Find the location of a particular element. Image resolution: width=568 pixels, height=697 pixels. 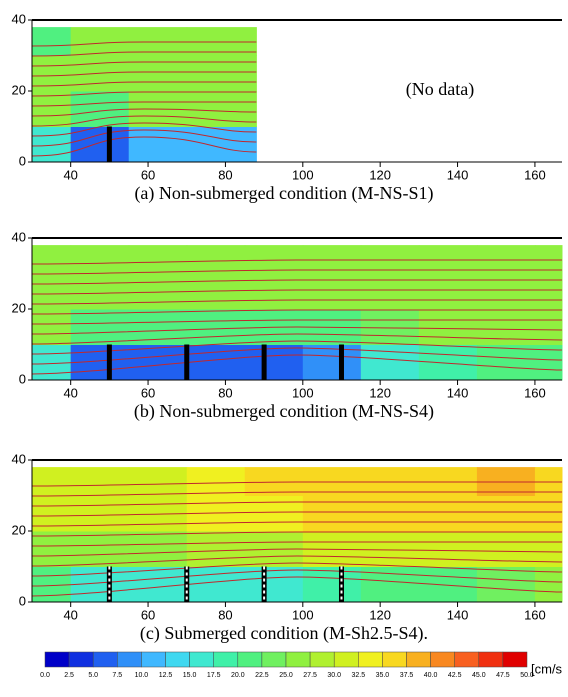

colorbar-label: 0.0 is located at coordinates (45, 675).